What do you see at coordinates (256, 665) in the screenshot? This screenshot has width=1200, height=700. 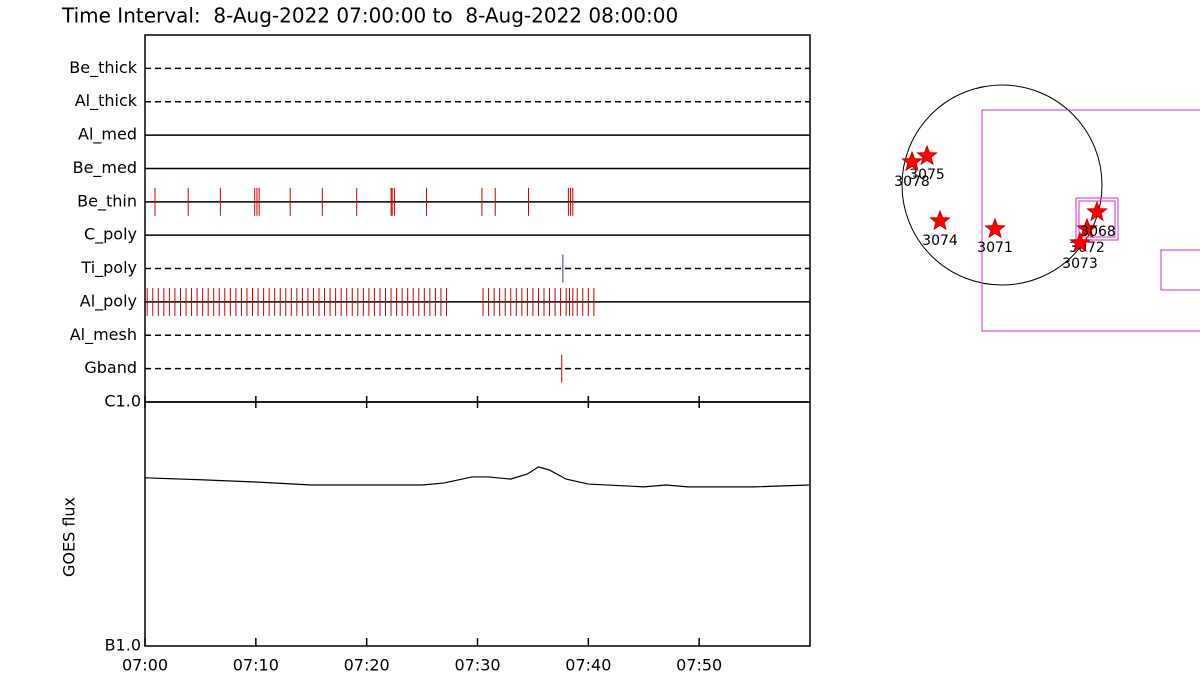 I see `x-tick-label: 07:10` at bounding box center [256, 665].